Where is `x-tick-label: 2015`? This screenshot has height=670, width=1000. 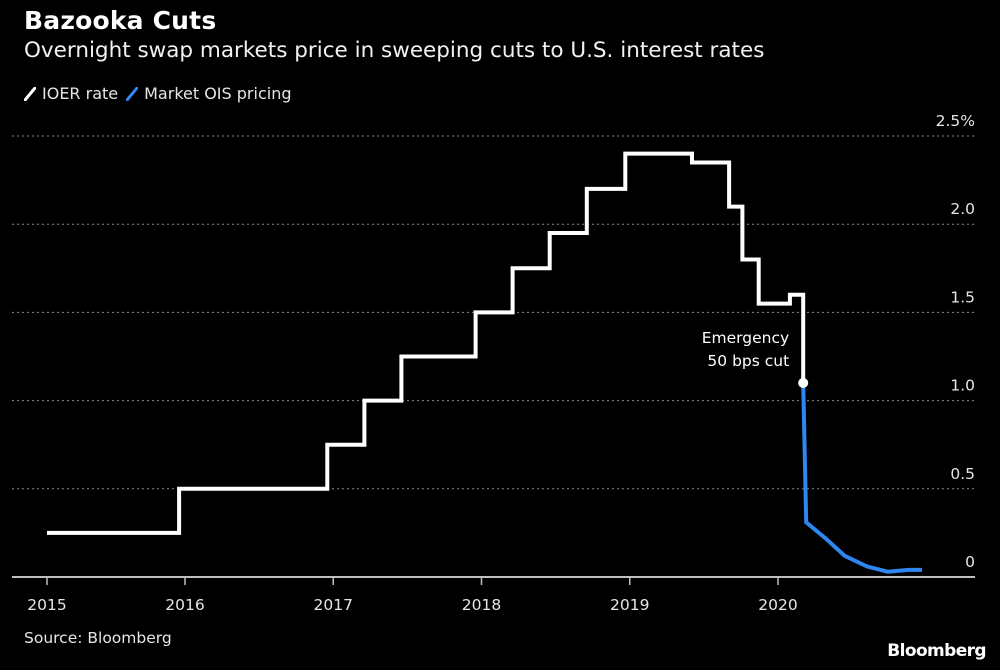 x-tick-label: 2015 is located at coordinates (46, 605).